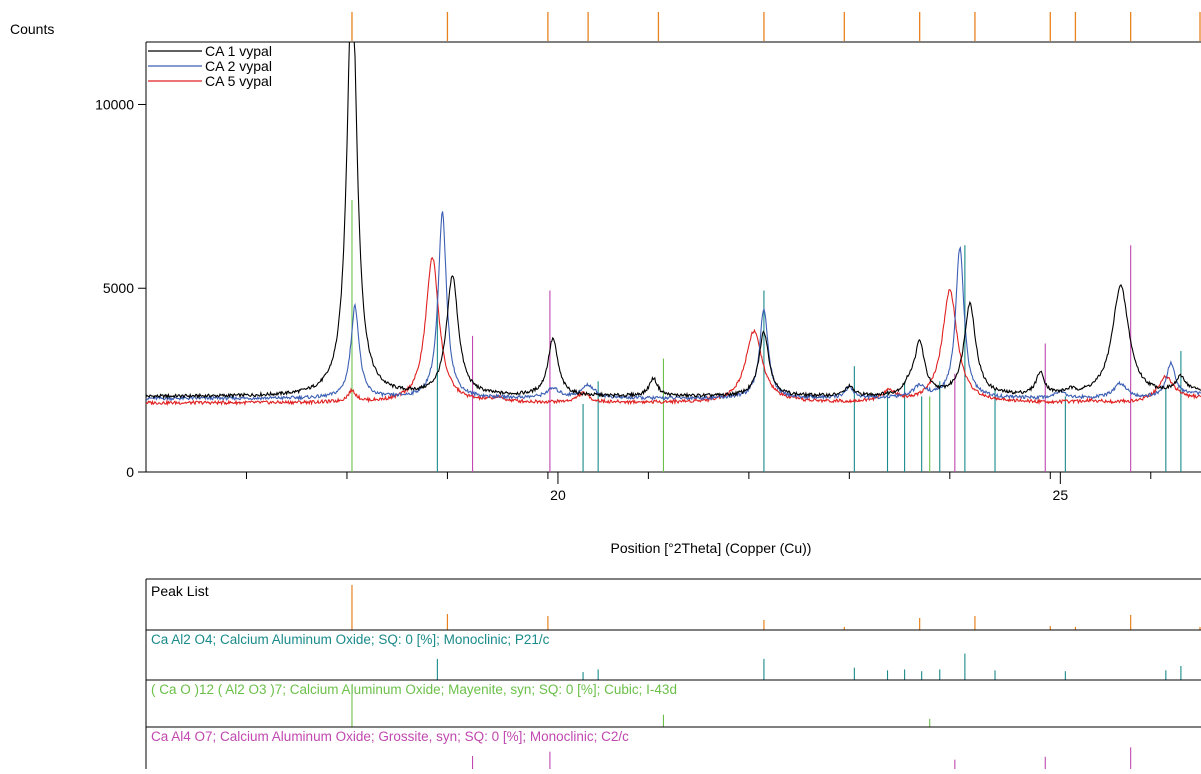  I want to click on legend-label: CA 5 vypal, so click(238, 81).